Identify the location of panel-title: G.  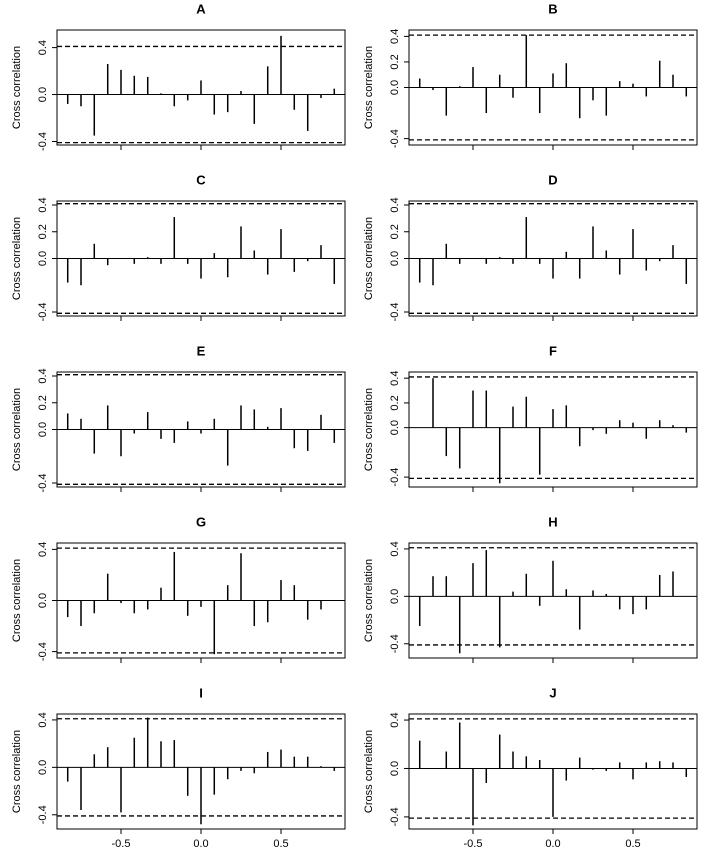
(201, 521).